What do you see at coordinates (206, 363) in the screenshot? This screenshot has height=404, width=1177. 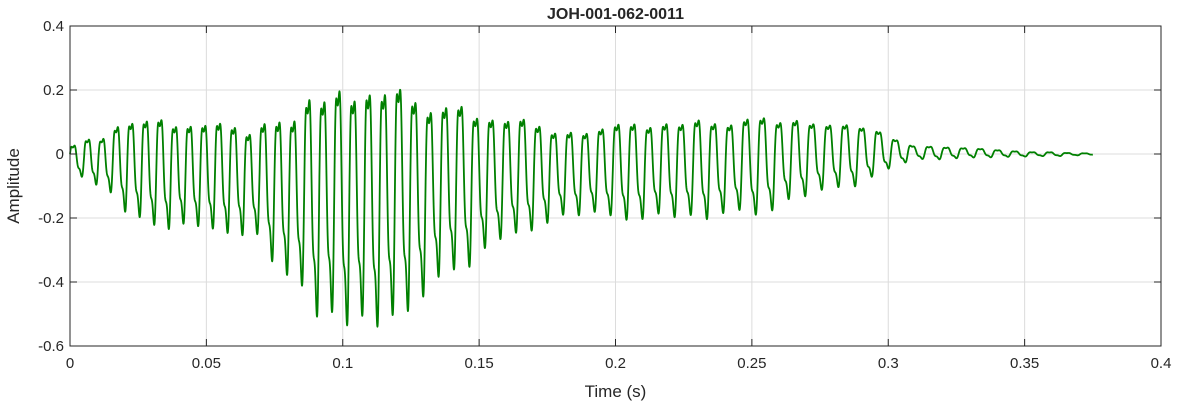 I see `x-tick-label: 0.05` at bounding box center [206, 363].